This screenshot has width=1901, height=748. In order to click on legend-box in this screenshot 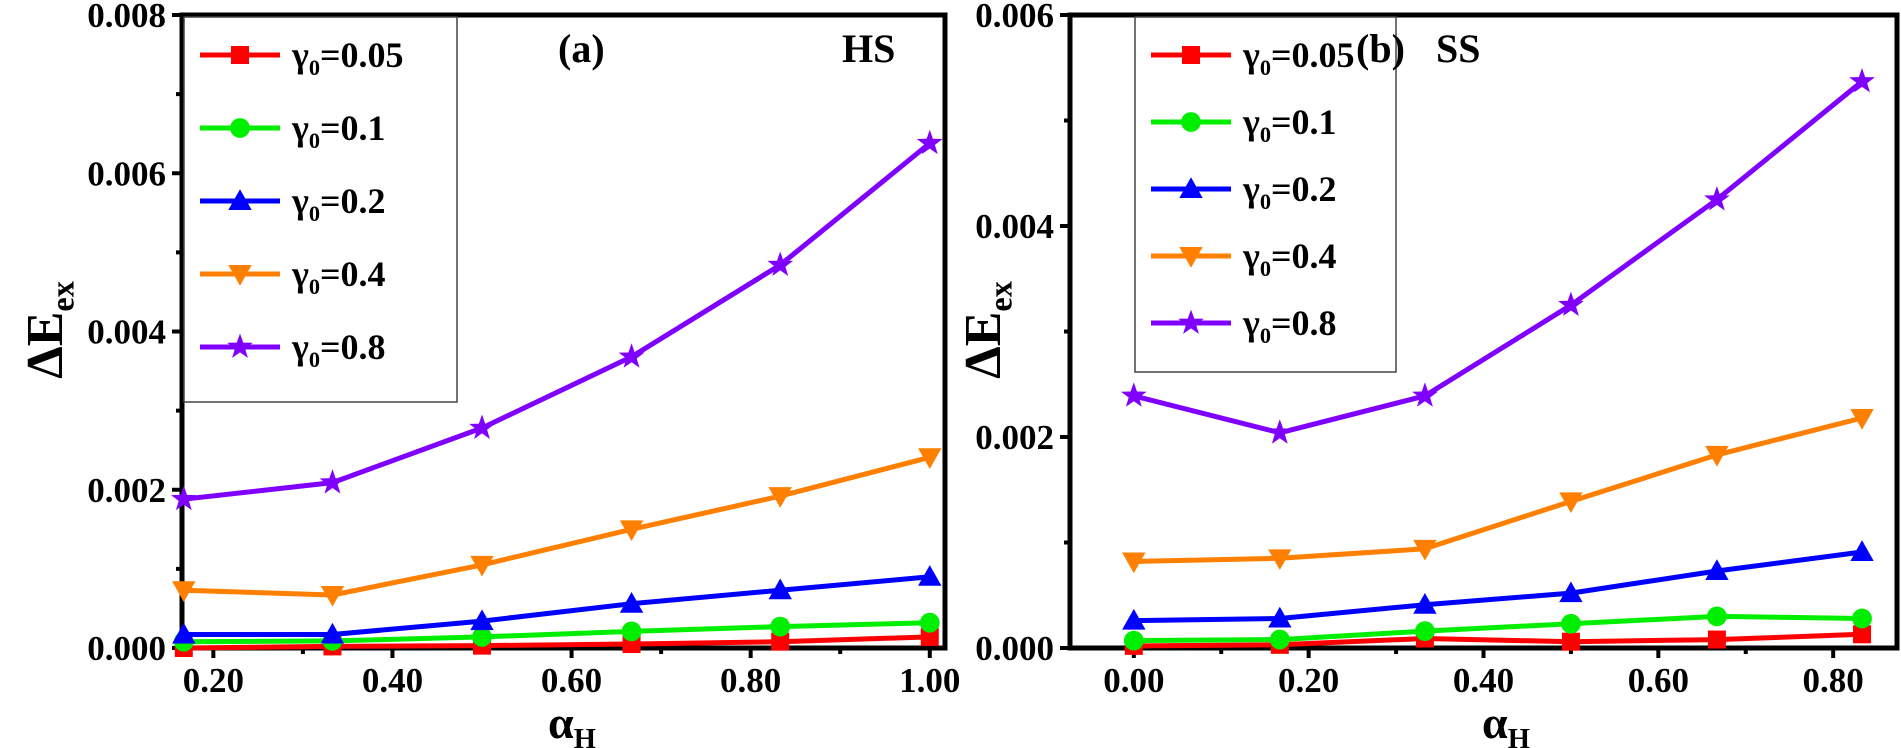, I will do `click(1265, 194)`.